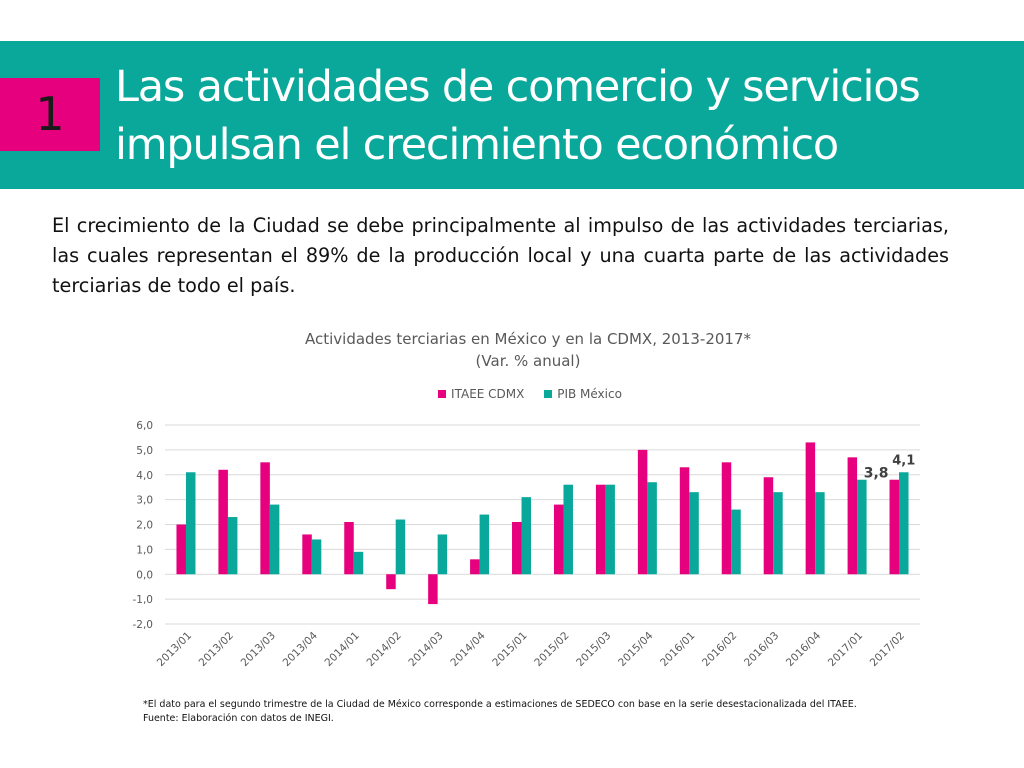 The height and width of the screenshot is (768, 1024). I want to click on legend-item-itaee: ITAEE CDMX, so click(481, 394).